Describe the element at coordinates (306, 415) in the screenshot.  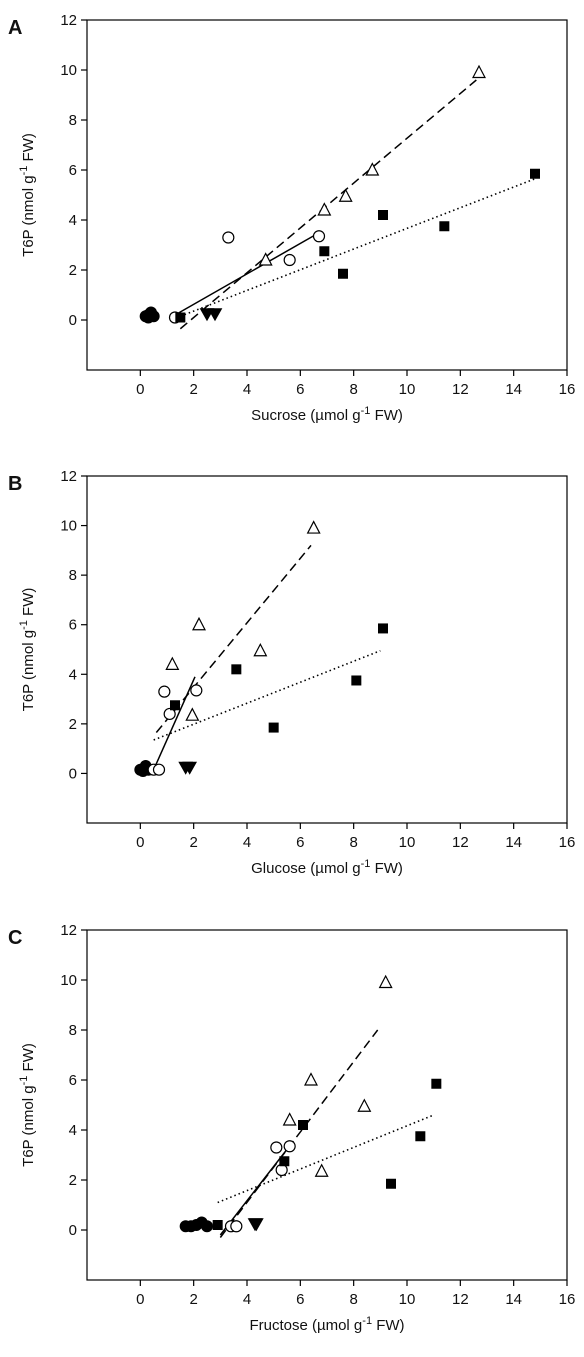
I see `x-axis-label-text: Sucrose (µmol g` at that location.